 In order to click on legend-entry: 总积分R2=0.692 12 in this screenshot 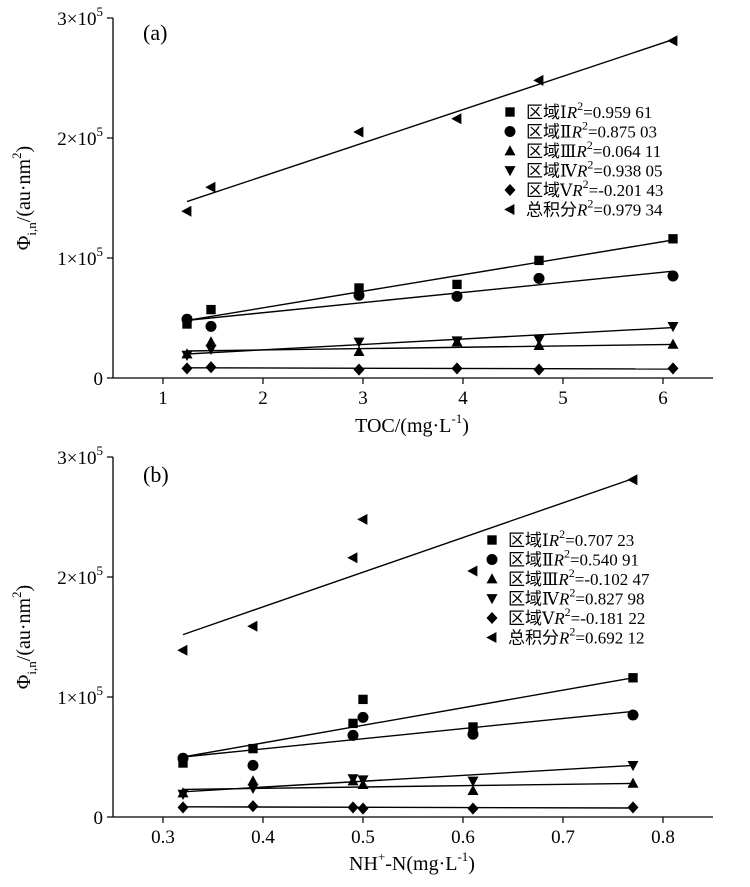, I will do `click(576, 636)`.